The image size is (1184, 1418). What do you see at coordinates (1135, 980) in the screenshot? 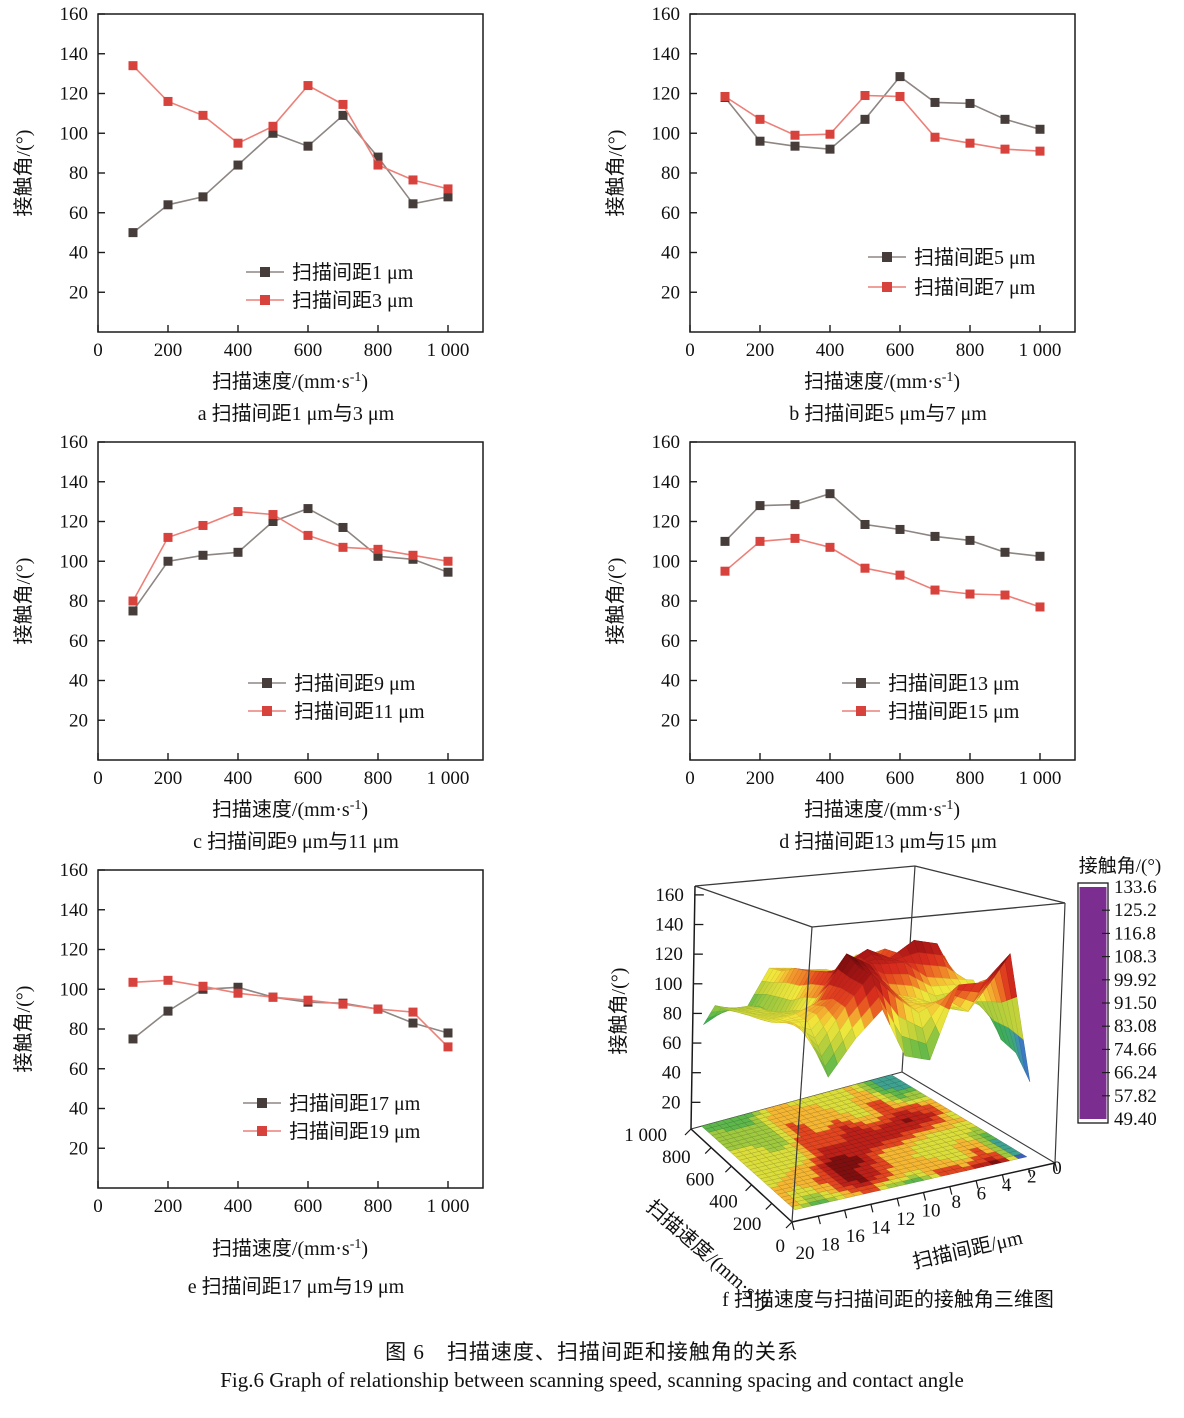
I see `colorbar-tick-label: 99.92` at bounding box center [1135, 980].